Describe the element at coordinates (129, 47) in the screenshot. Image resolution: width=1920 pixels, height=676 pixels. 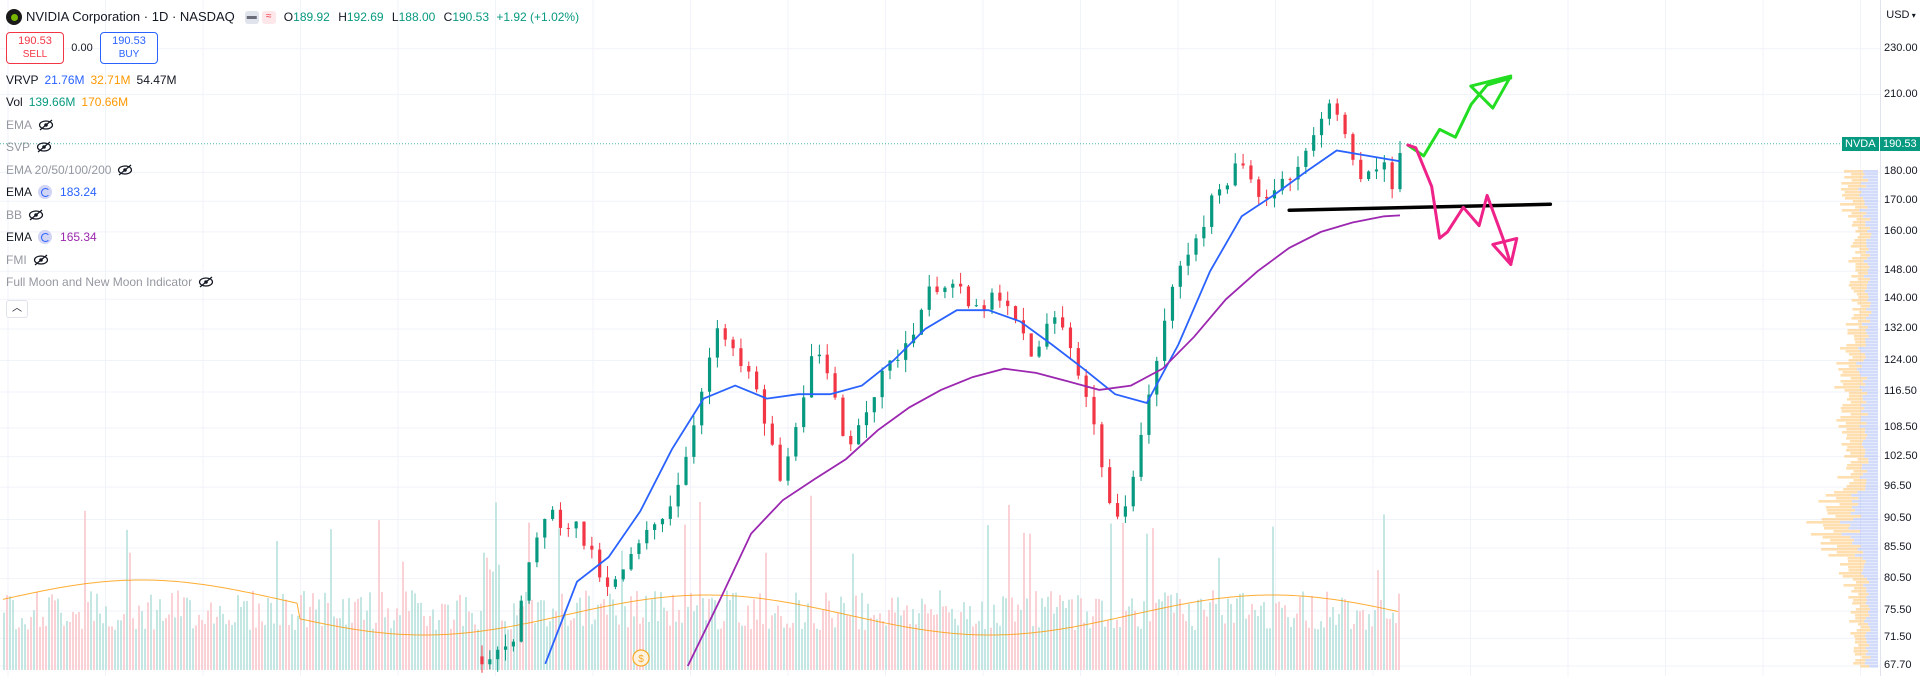
I see `buy-button: 190.53 BUY` at that location.